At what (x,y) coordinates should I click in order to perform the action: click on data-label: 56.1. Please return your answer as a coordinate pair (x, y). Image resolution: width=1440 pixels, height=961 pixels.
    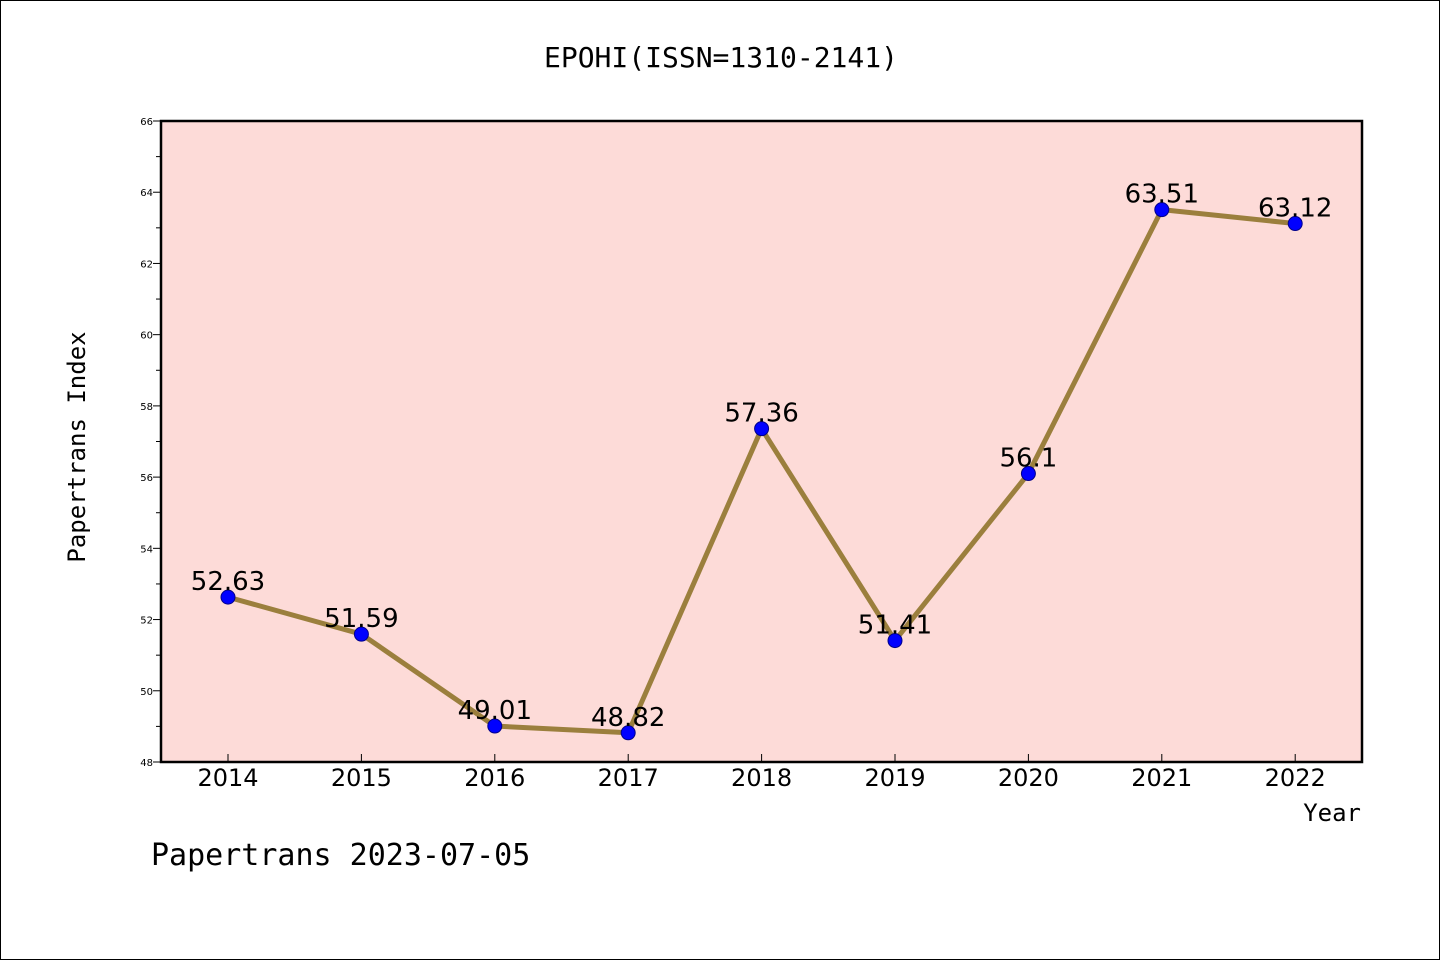
    Looking at the image, I should click on (1028, 459).